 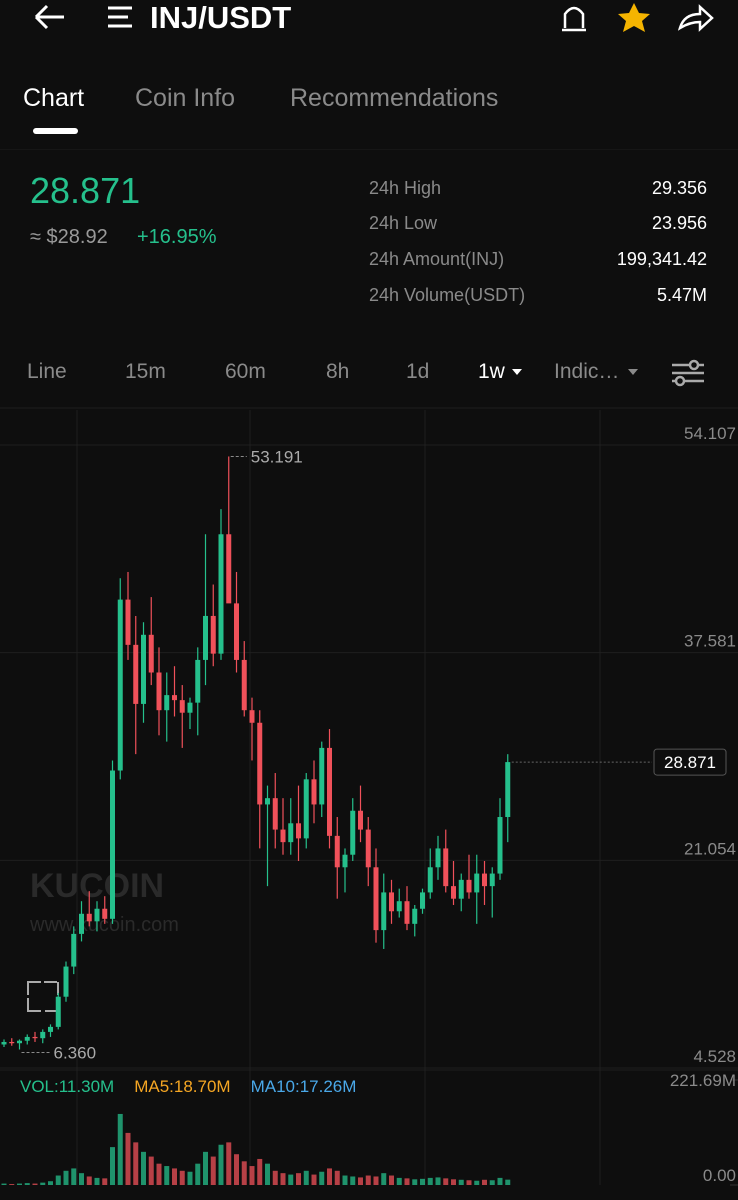 What do you see at coordinates (54, 98) in the screenshot?
I see `tab: Chart` at bounding box center [54, 98].